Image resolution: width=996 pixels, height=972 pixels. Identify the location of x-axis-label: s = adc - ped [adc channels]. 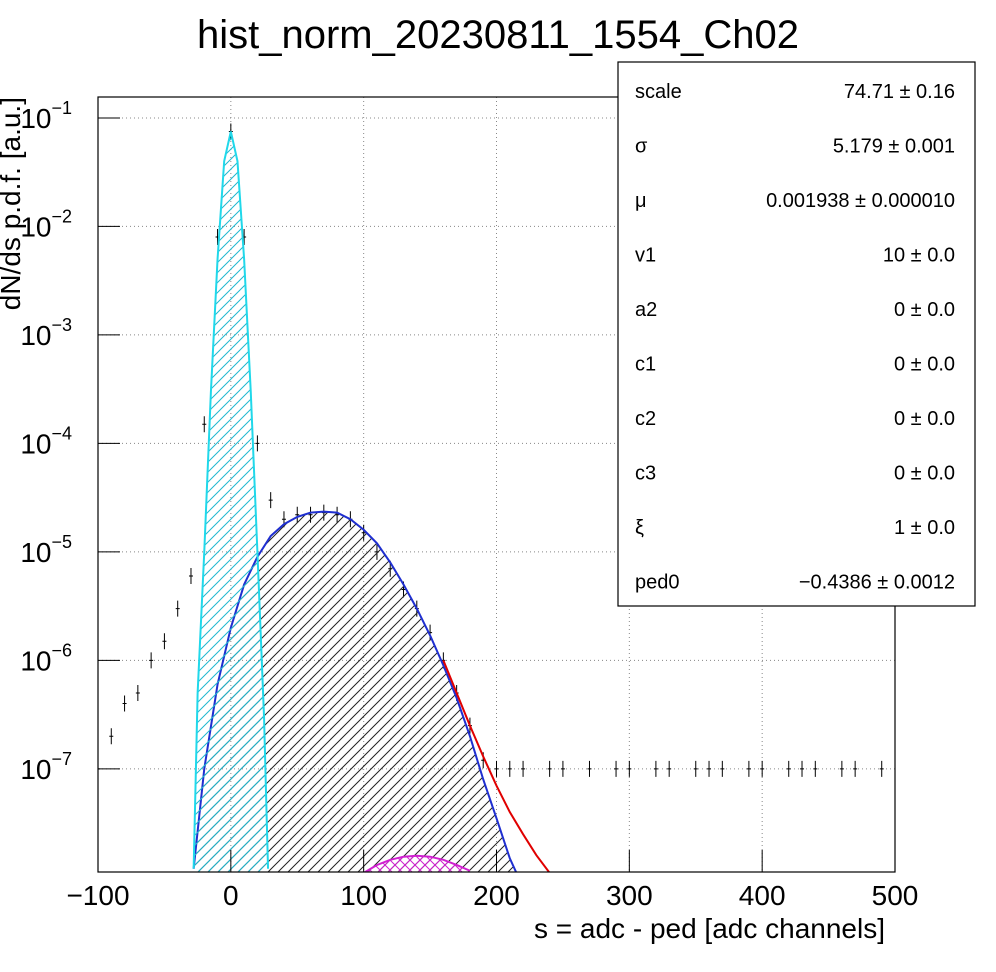
(709, 928).